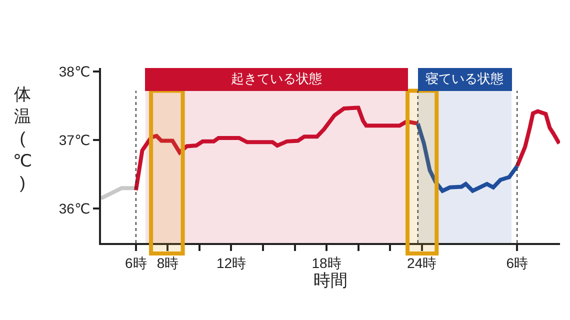 Image resolution: width=570 pixels, height=320 pixels. What do you see at coordinates (231, 262) in the screenshot?
I see `x-tick-label: 12時` at bounding box center [231, 262].